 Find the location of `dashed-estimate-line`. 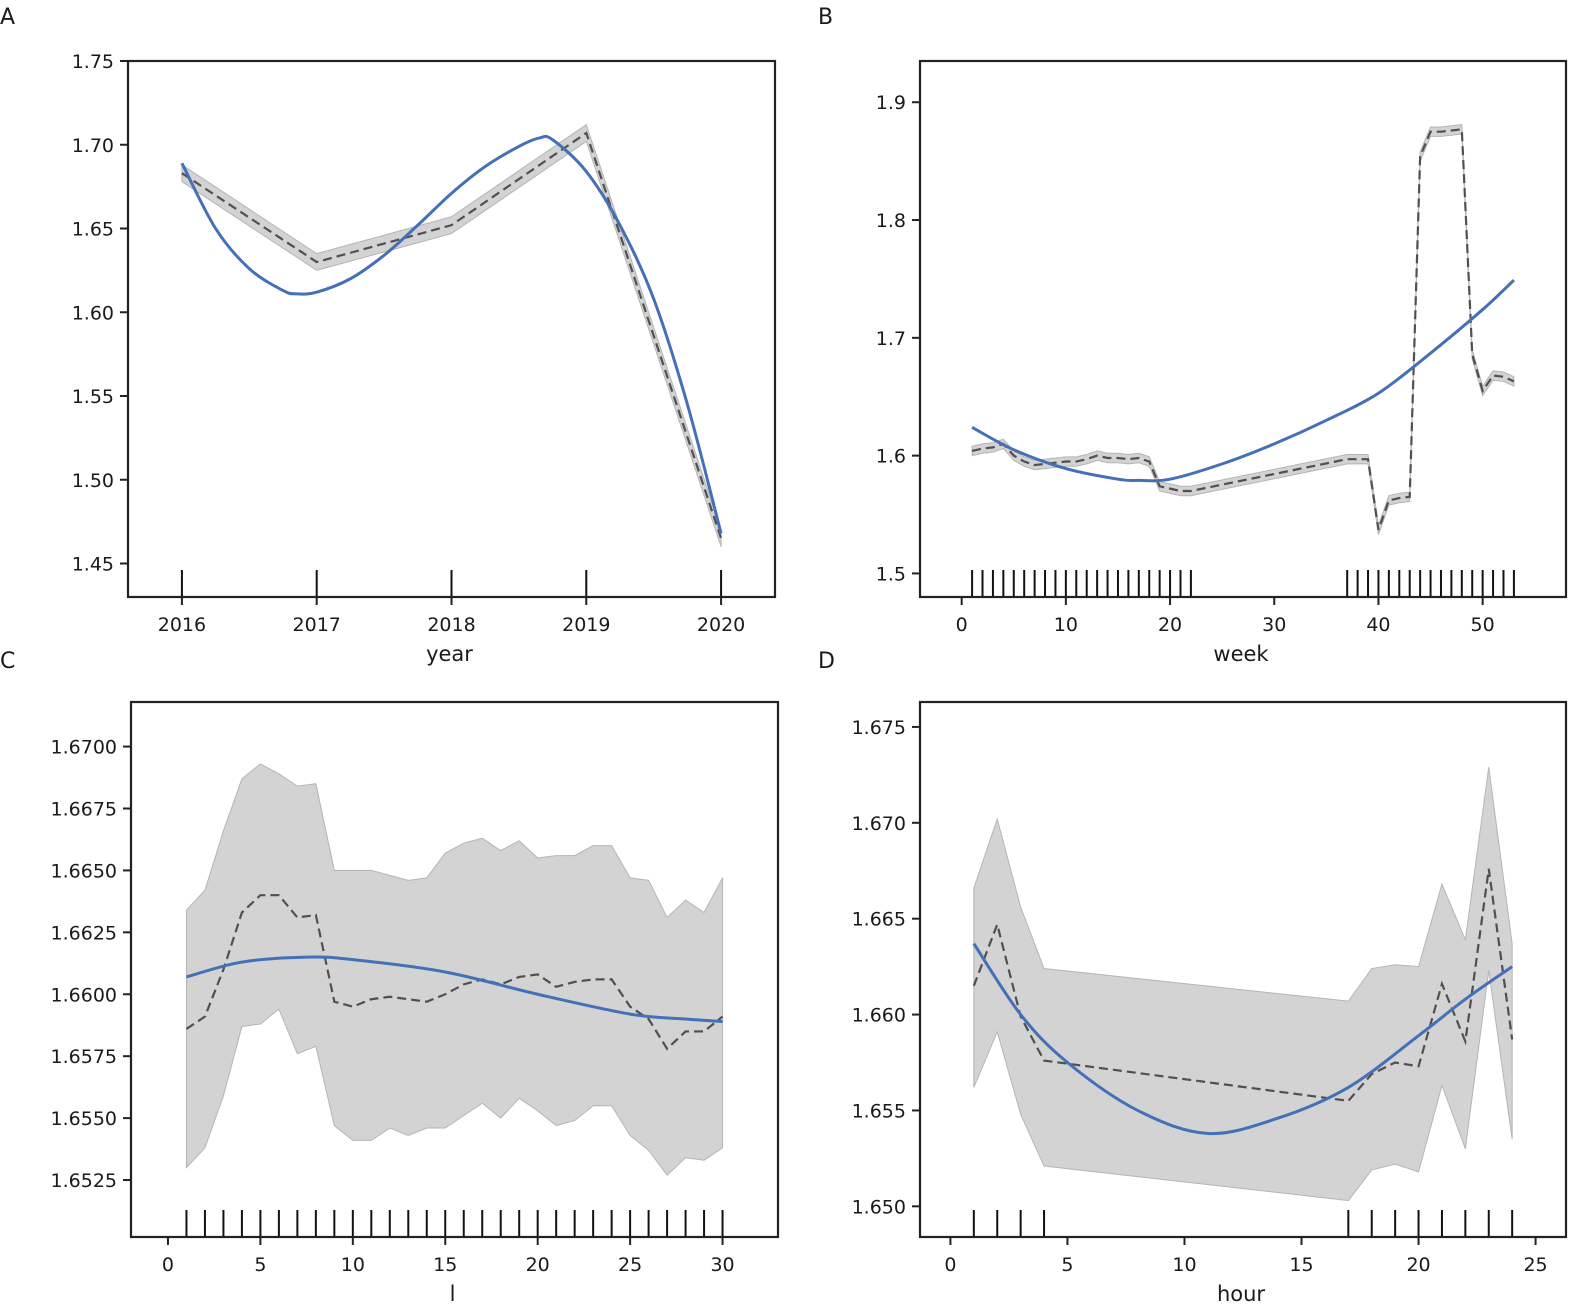

dashed-estimate-line is located at coordinates (1243, 329).